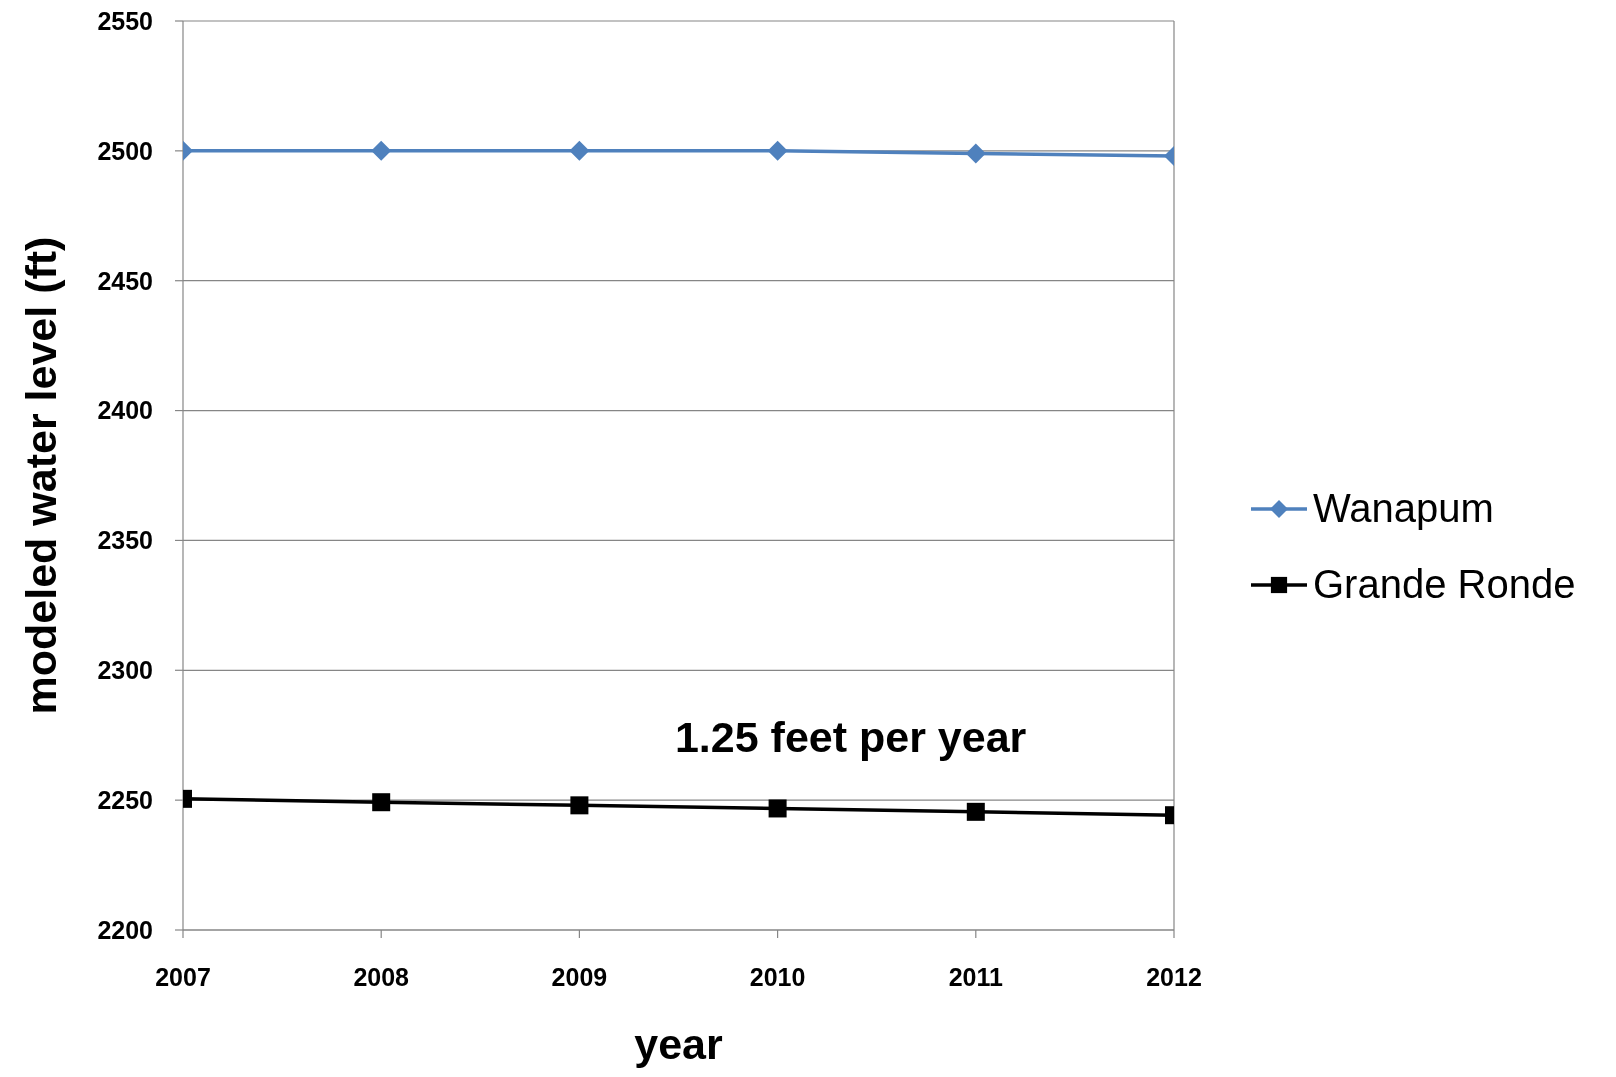 The height and width of the screenshot is (1077, 1616). What do you see at coordinates (125, 150) in the screenshot?
I see `y-tick-label: 2500` at bounding box center [125, 150].